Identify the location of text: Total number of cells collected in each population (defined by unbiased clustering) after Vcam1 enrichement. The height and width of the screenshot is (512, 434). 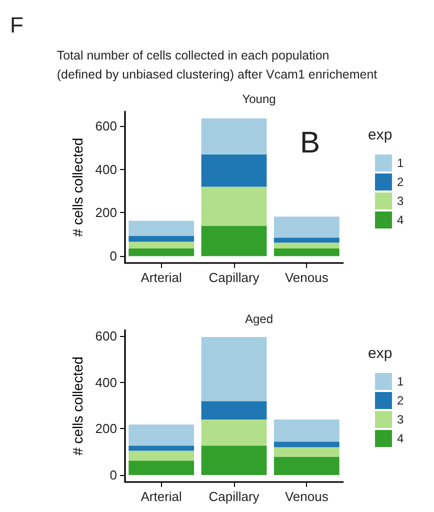
(217, 65).